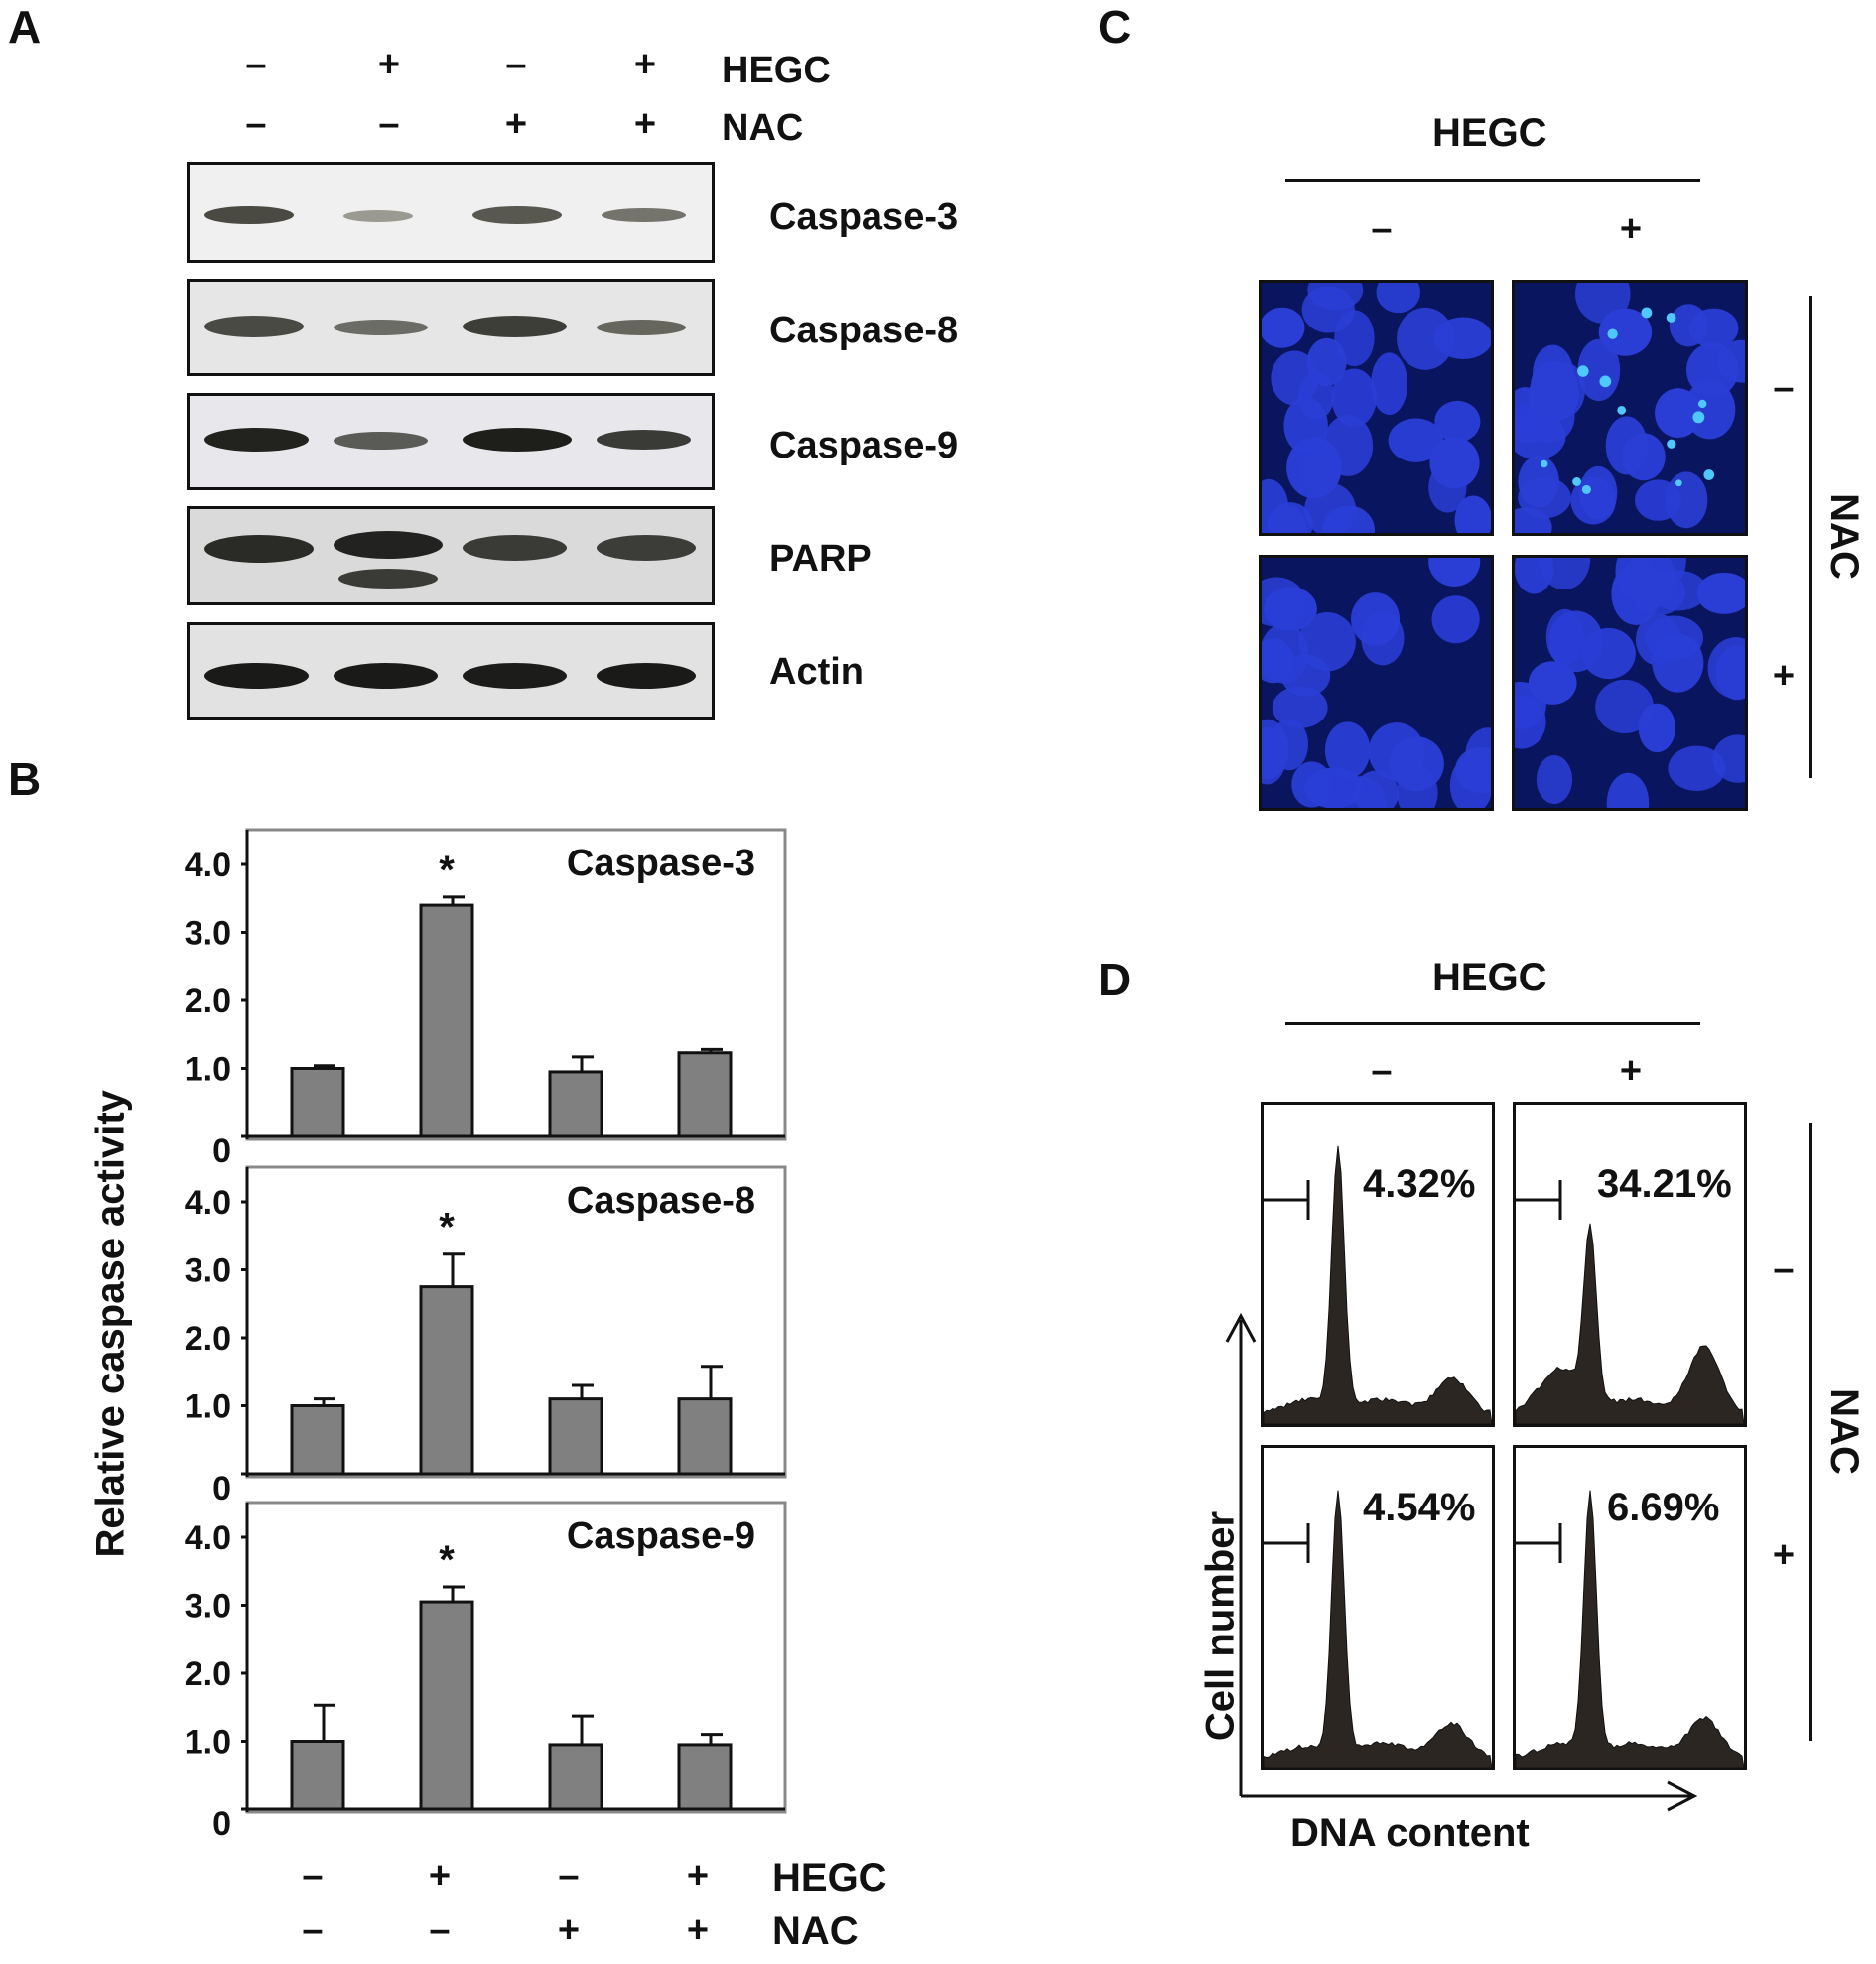 Image resolution: width=1876 pixels, height=1964 pixels. I want to click on nuclei-svg, so click(1376, 408).